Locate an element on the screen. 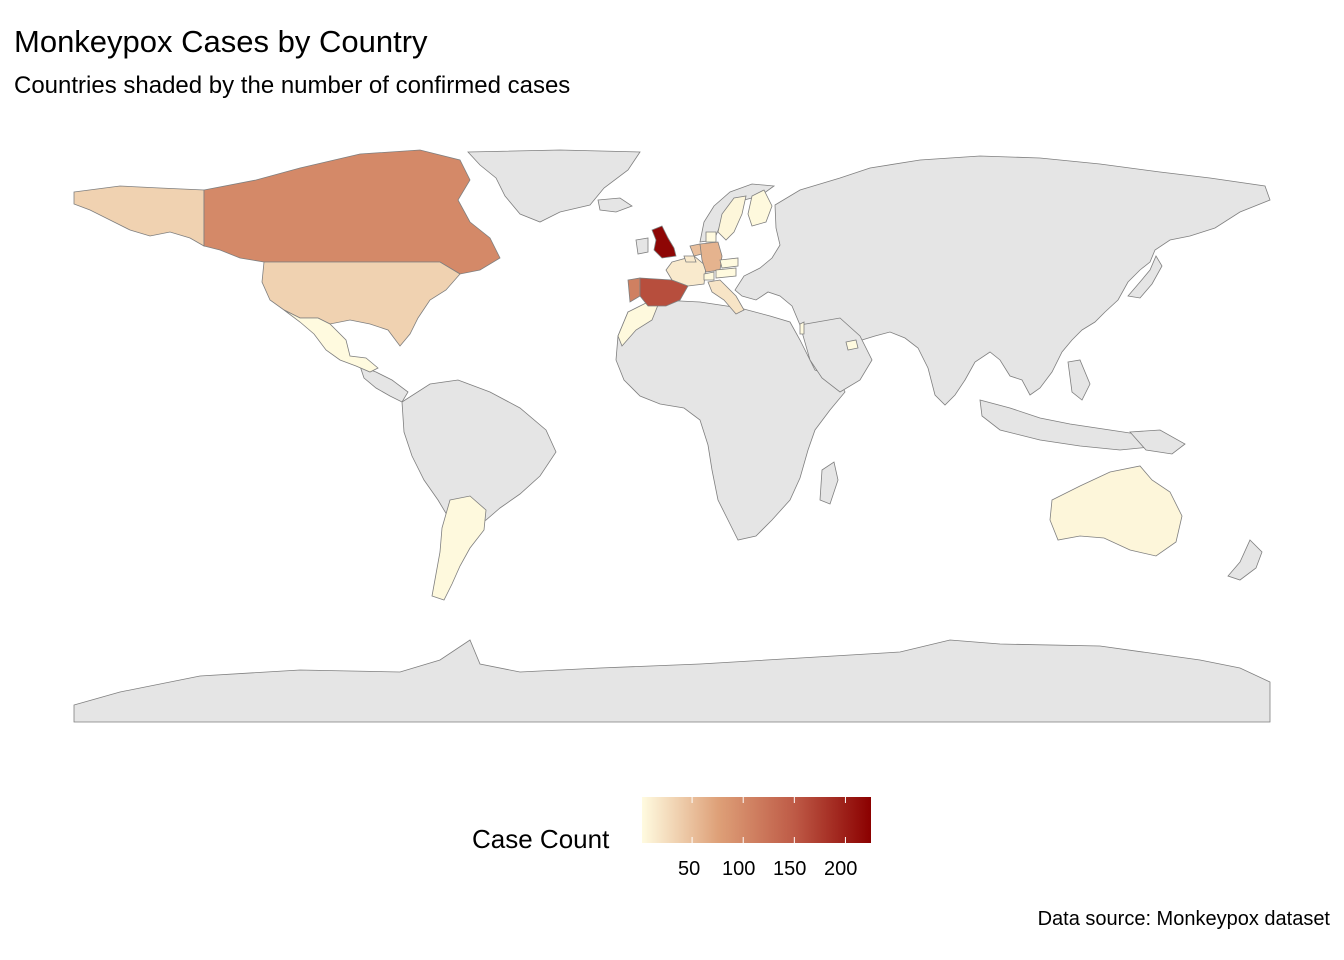 The height and width of the screenshot is (960, 1344). legend-tick-label-200: 200 is located at coordinates (841, 869).